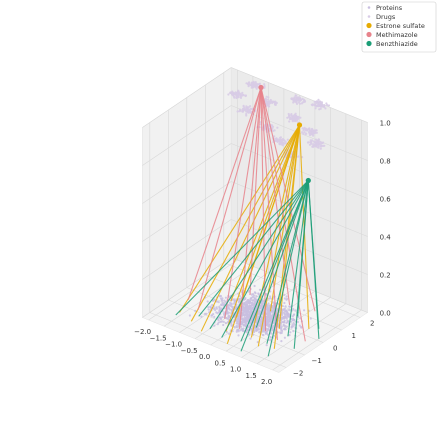 The image size is (438, 444). What do you see at coordinates (369, 43) in the screenshot?
I see `legend-marker-benzthiazide` at bounding box center [369, 43].